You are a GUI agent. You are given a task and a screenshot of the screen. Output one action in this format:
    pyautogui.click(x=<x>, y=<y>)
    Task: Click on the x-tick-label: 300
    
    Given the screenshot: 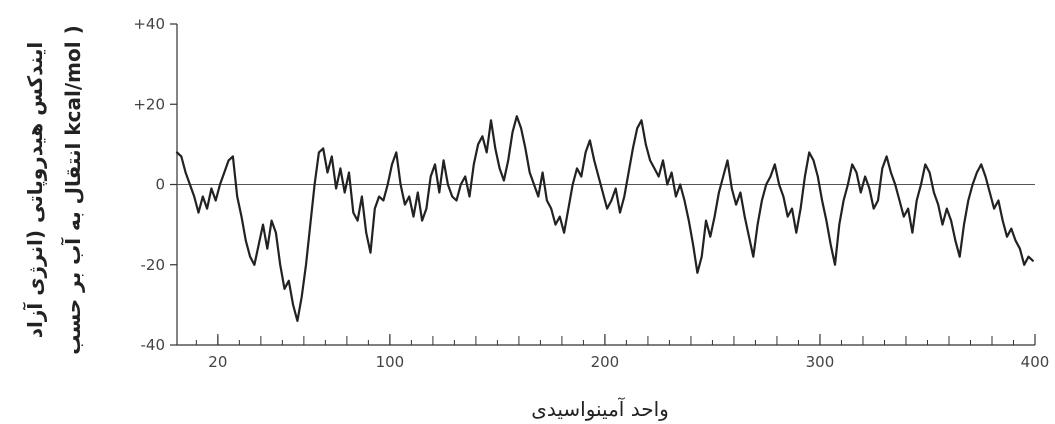 What is the action you would take?
    pyautogui.click(x=820, y=362)
    